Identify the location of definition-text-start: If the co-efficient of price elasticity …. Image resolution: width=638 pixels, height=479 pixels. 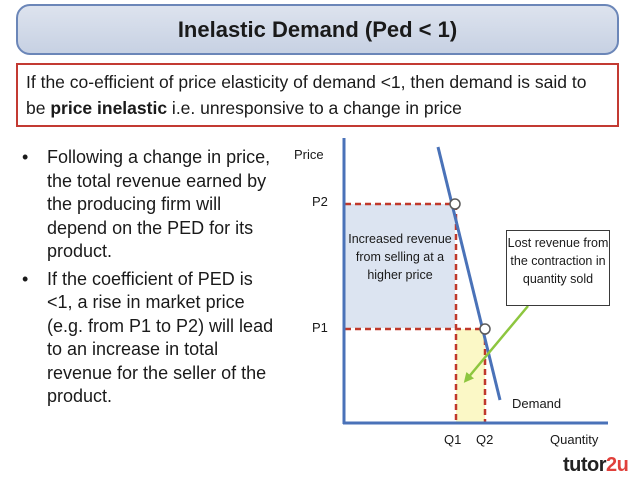
(306, 95).